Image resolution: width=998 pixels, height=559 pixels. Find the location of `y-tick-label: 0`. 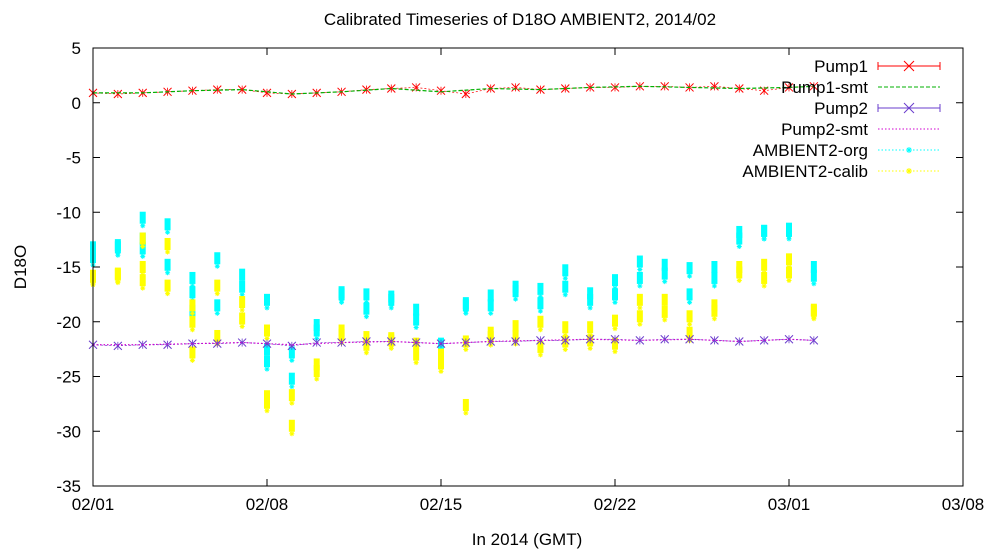

y-tick-label: 0 is located at coordinates (76, 103).